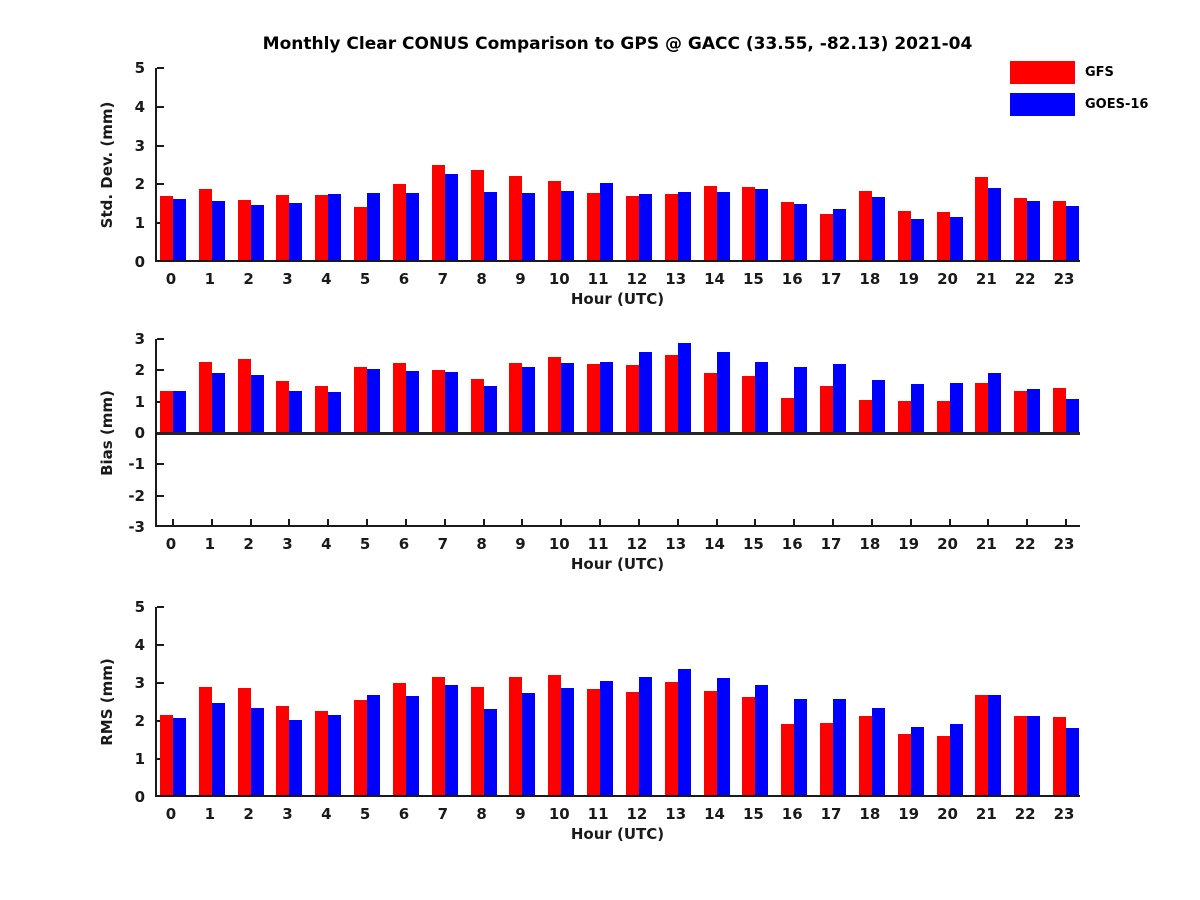 This screenshot has width=1200, height=900. Describe the element at coordinates (559, 279) in the screenshot. I see `x-tick-label: 10` at that location.